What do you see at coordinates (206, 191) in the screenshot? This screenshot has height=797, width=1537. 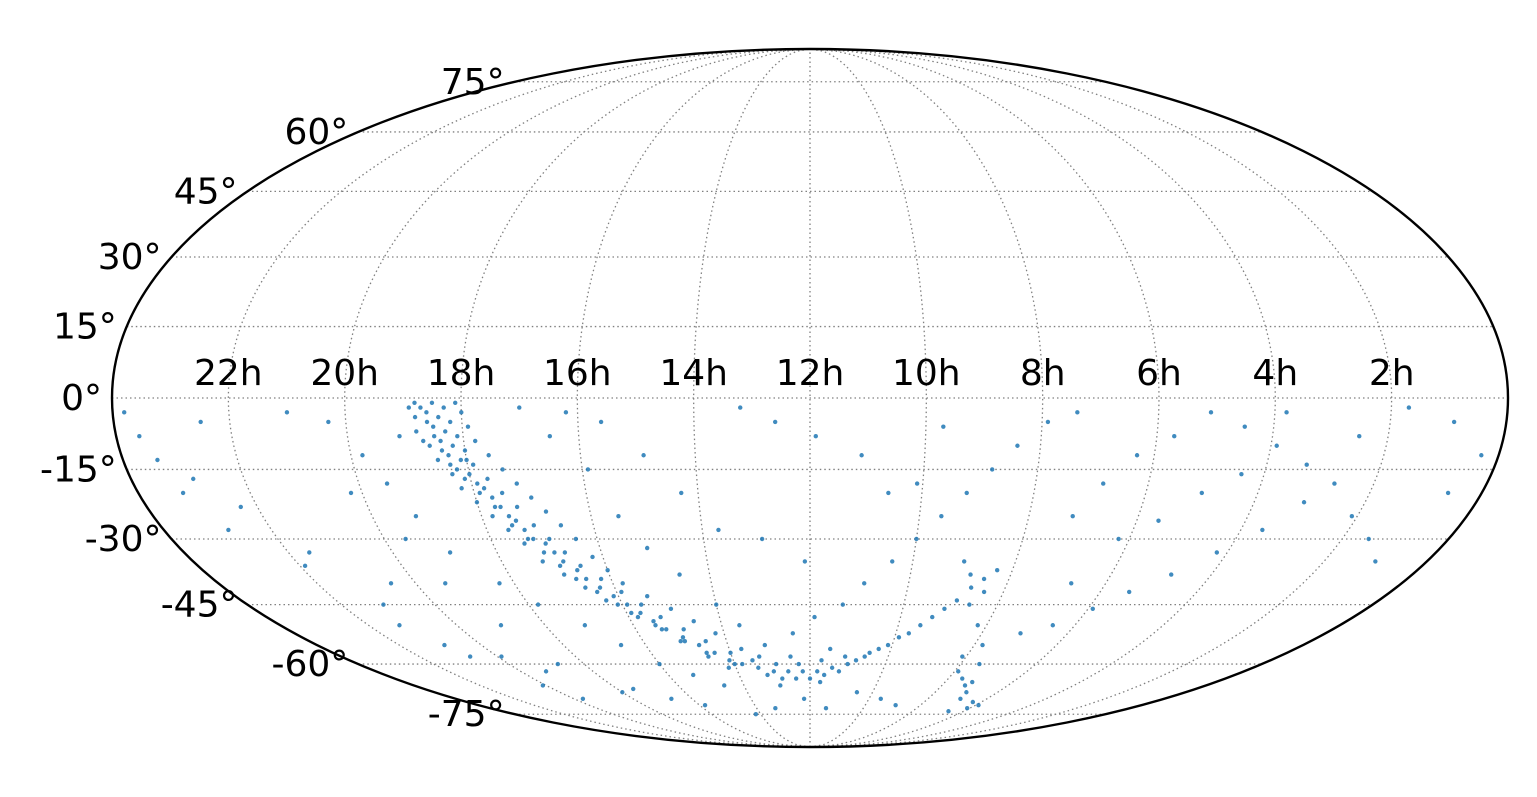 I see `dec-tick-label: 45°` at bounding box center [206, 191].